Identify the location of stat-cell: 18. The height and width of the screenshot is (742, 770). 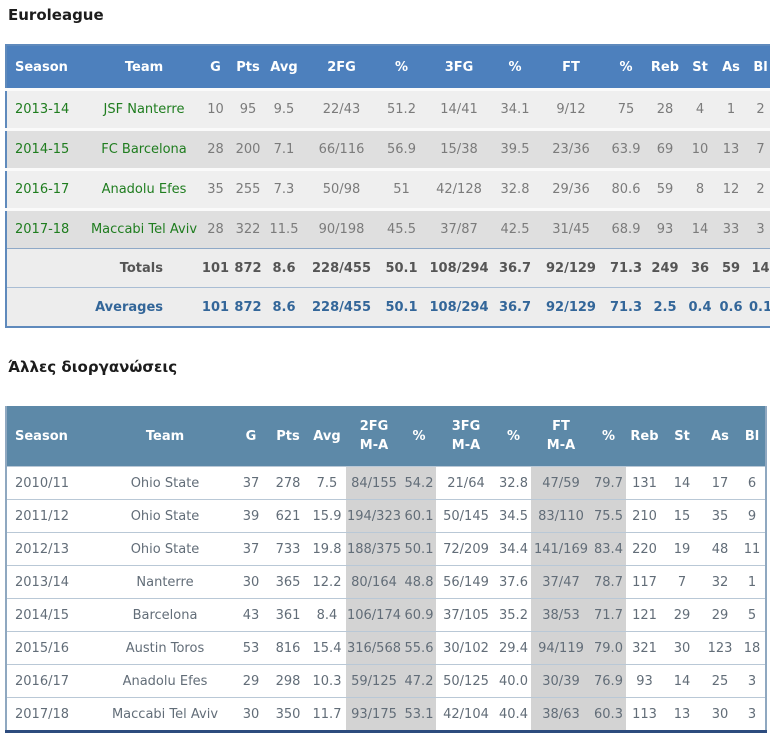
(752, 648).